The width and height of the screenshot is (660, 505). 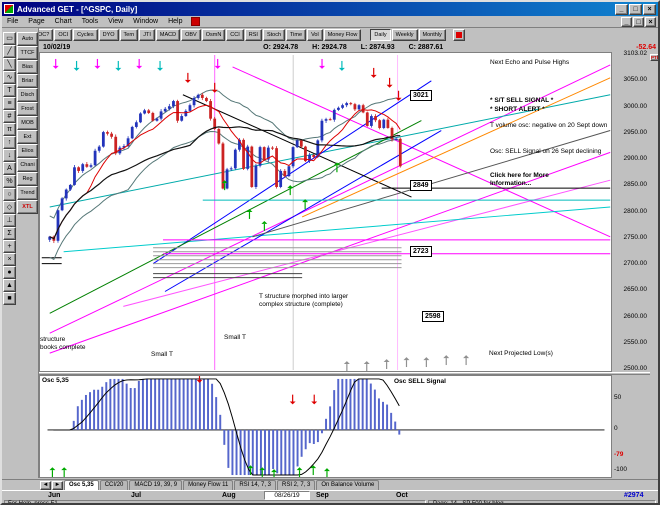 I want to click on indicator-tab-3: Money Flow 11, so click(x=208, y=485).